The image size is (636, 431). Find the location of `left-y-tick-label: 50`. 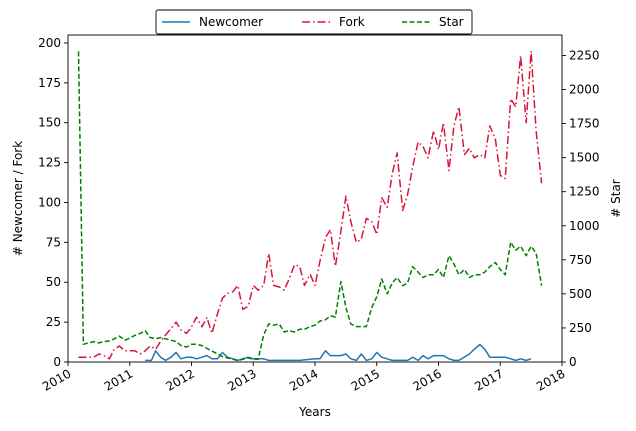

left-y-tick-label: 50 is located at coordinates (53, 282).